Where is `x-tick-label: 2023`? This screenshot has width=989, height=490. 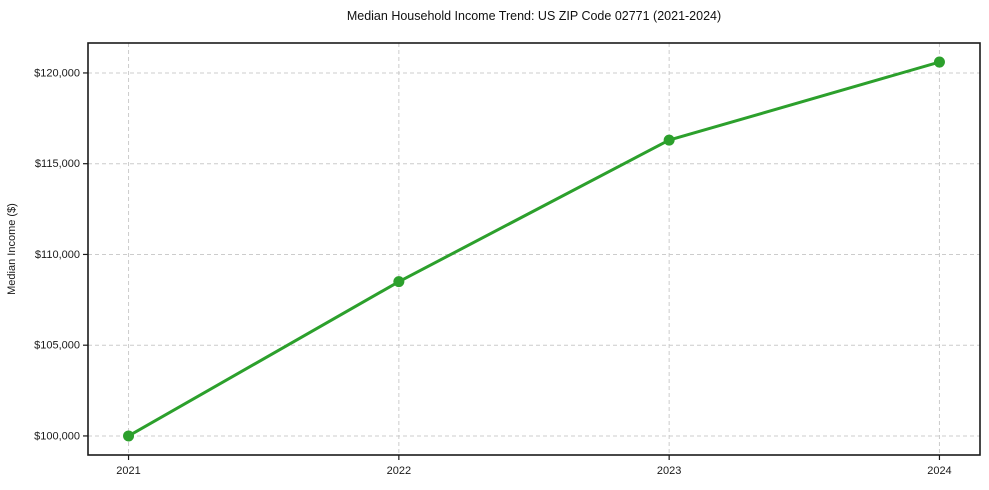 x-tick-label: 2023 is located at coordinates (669, 471).